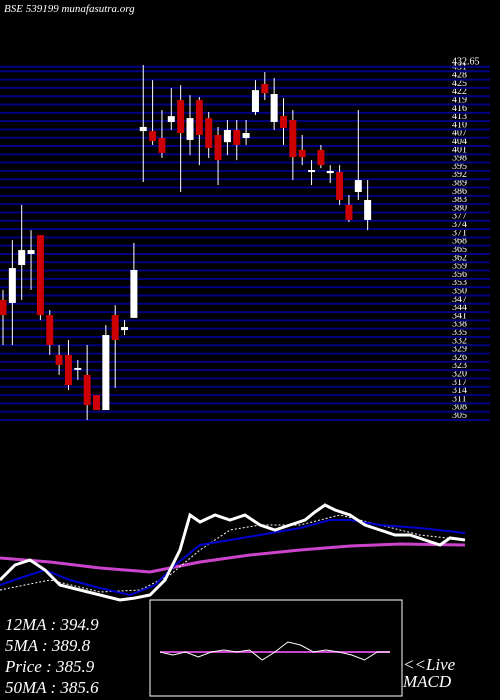  I want to click on y-tick-label: 422, so click(459, 91).